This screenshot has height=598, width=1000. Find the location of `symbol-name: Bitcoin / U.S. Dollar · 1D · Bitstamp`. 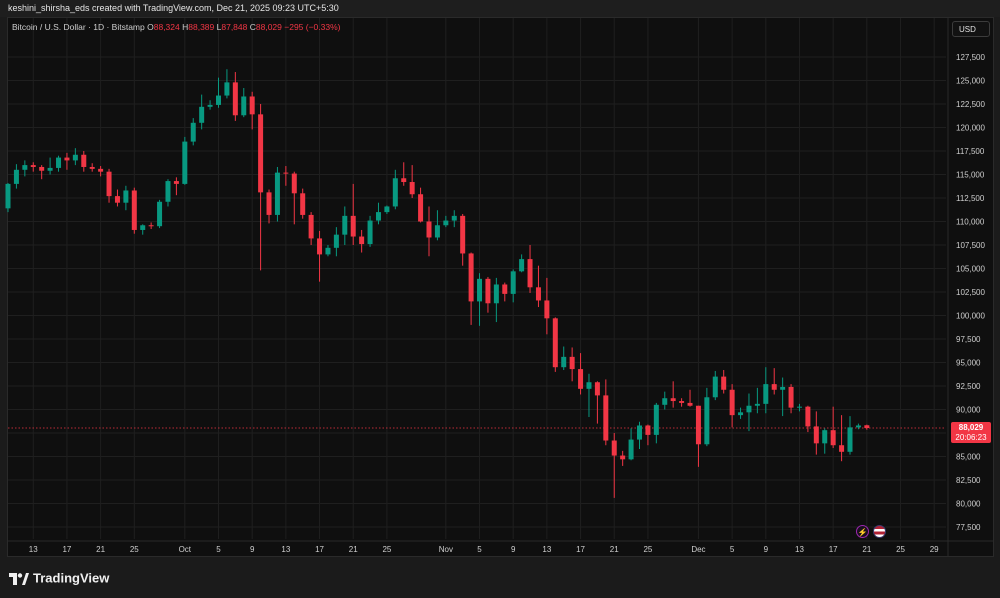

symbol-name: Bitcoin / U.S. Dollar · 1D · Bitstamp is located at coordinates (78, 27).